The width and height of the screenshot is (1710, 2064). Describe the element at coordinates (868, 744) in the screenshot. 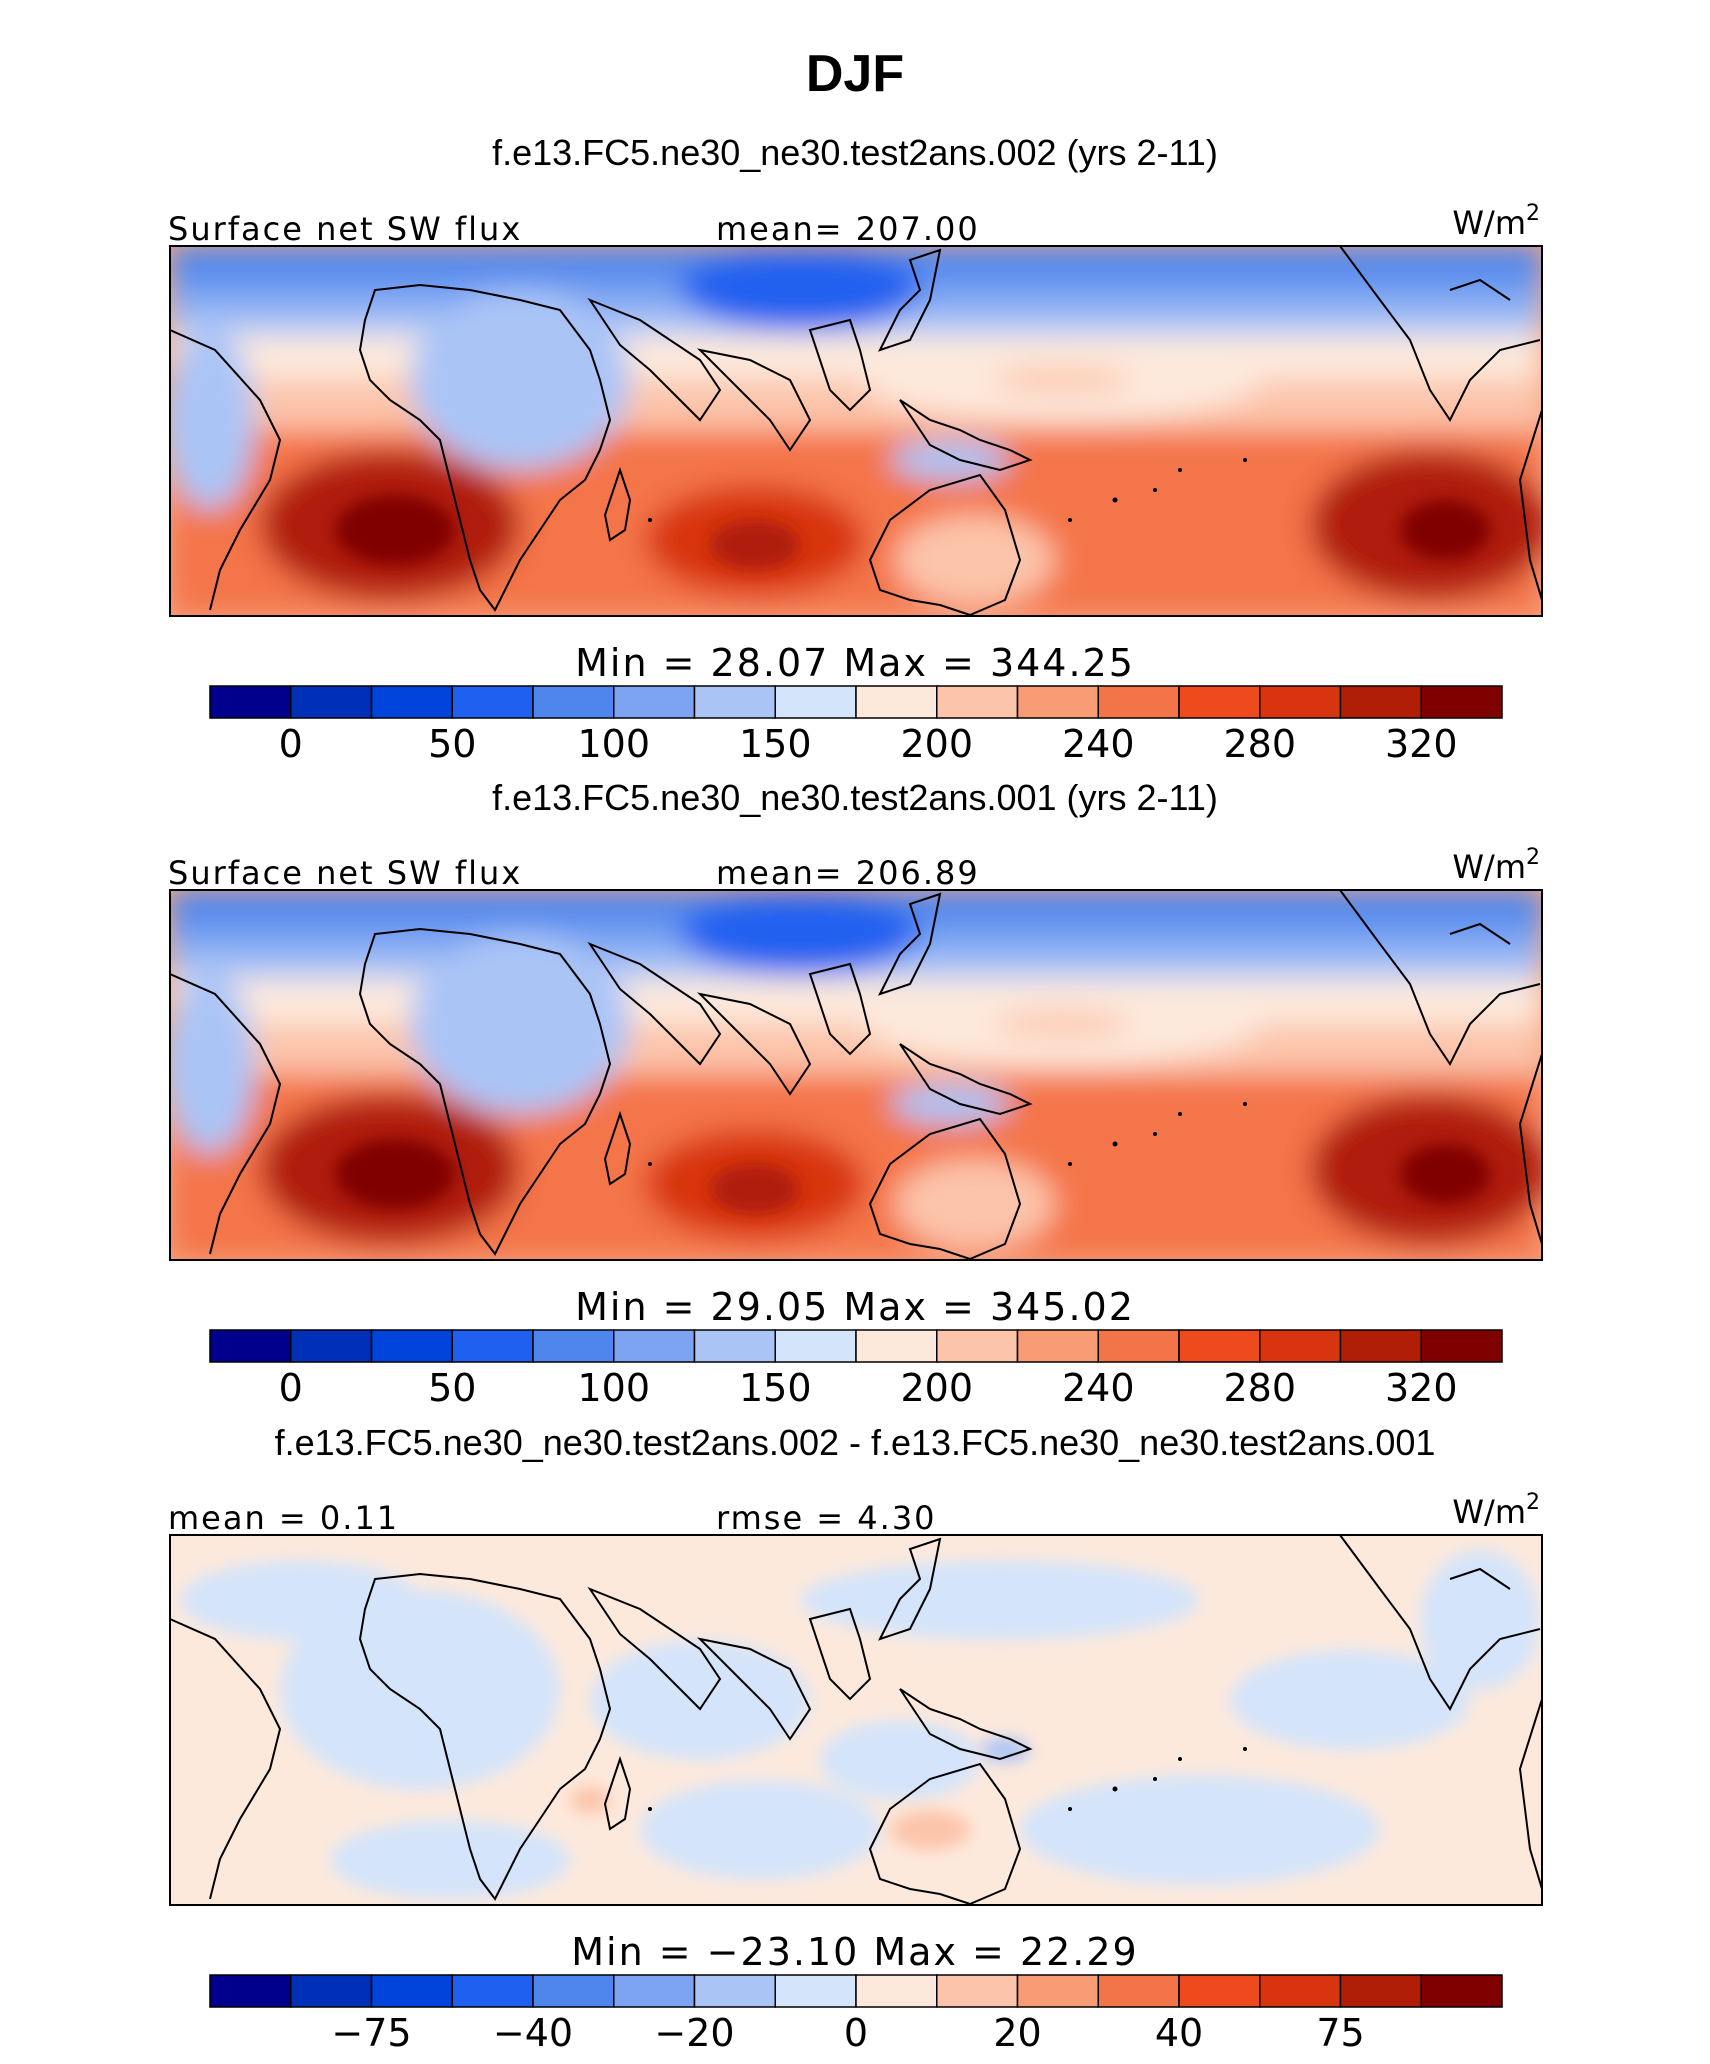

I see `panel-1-colorbar-ticks: 0 50 100 150 200 240 280 320` at that location.